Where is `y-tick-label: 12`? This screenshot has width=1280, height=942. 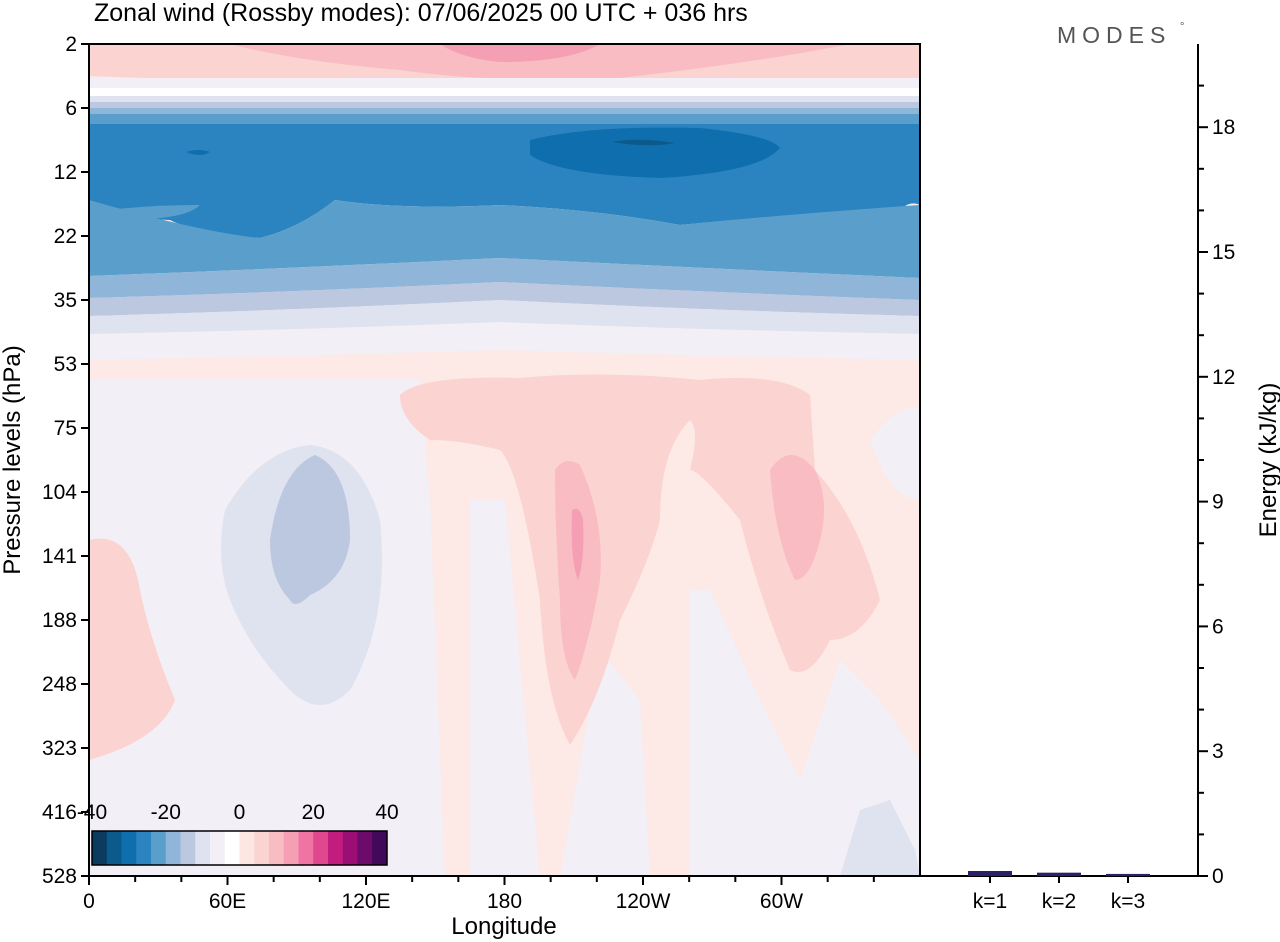 y-tick-label: 12 is located at coordinates (65, 172).